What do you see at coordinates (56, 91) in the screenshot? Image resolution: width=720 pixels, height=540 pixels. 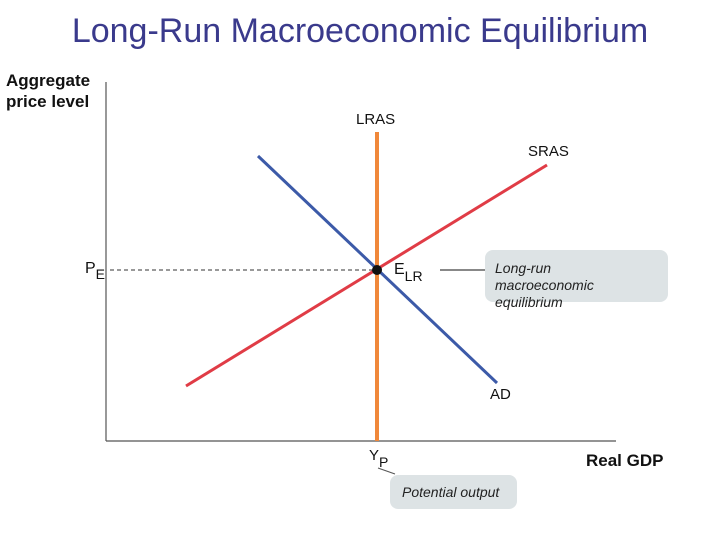 I see `y-axis-label: Aggregate price level` at bounding box center [56, 91].